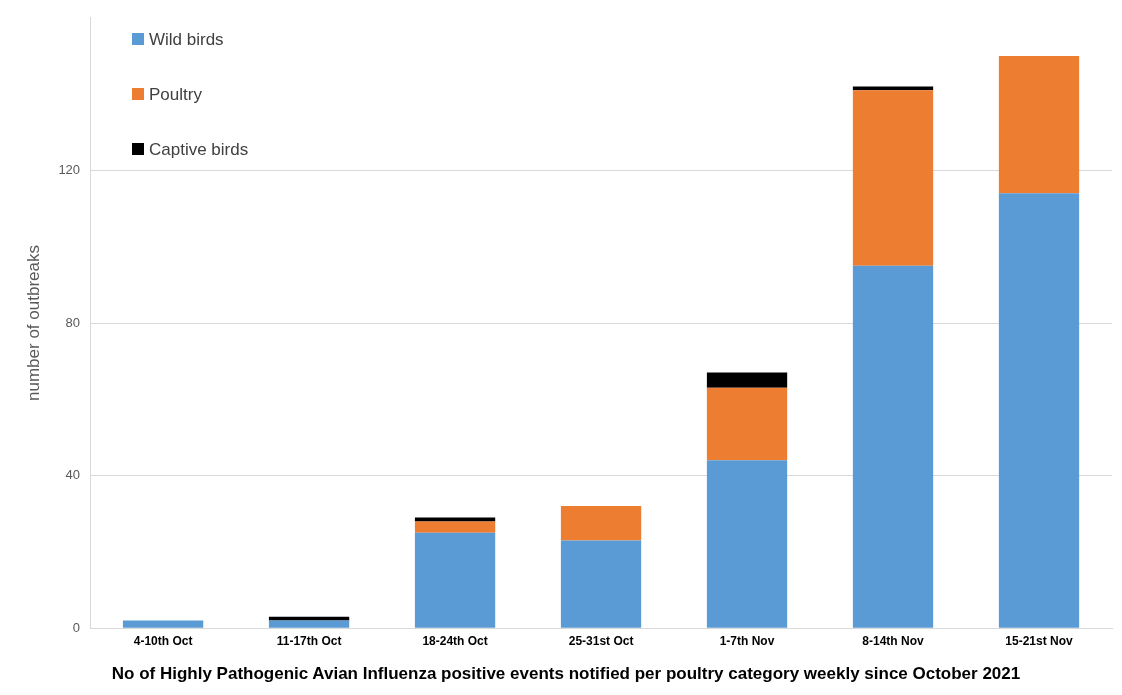  I want to click on x-tick-label: 1-7th Nov, so click(747, 640).